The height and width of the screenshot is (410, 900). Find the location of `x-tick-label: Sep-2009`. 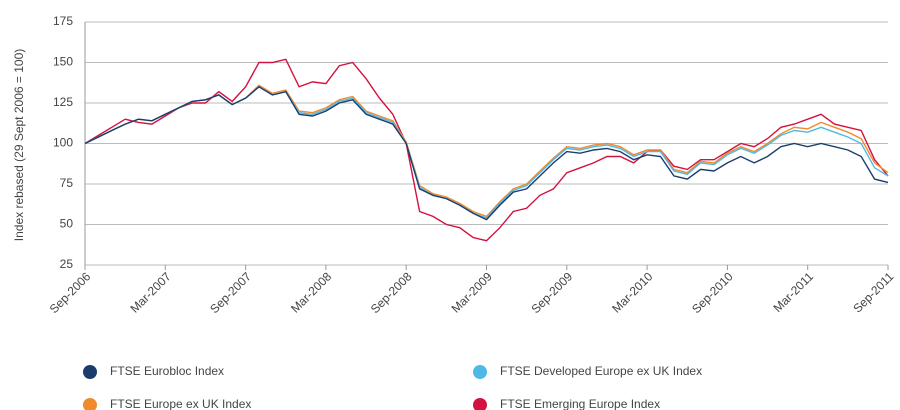

x-tick-label: Sep-2009 is located at coordinates (551, 292).